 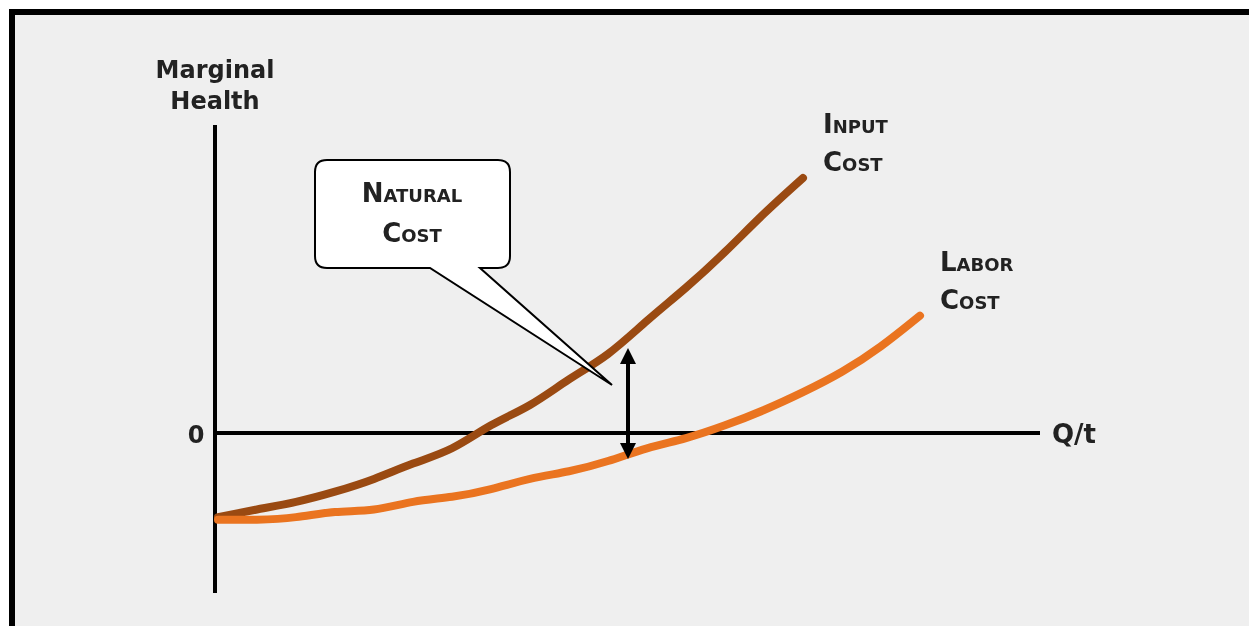 What do you see at coordinates (412, 213) in the screenshot?
I see `annotation: Natural Cost` at bounding box center [412, 213].